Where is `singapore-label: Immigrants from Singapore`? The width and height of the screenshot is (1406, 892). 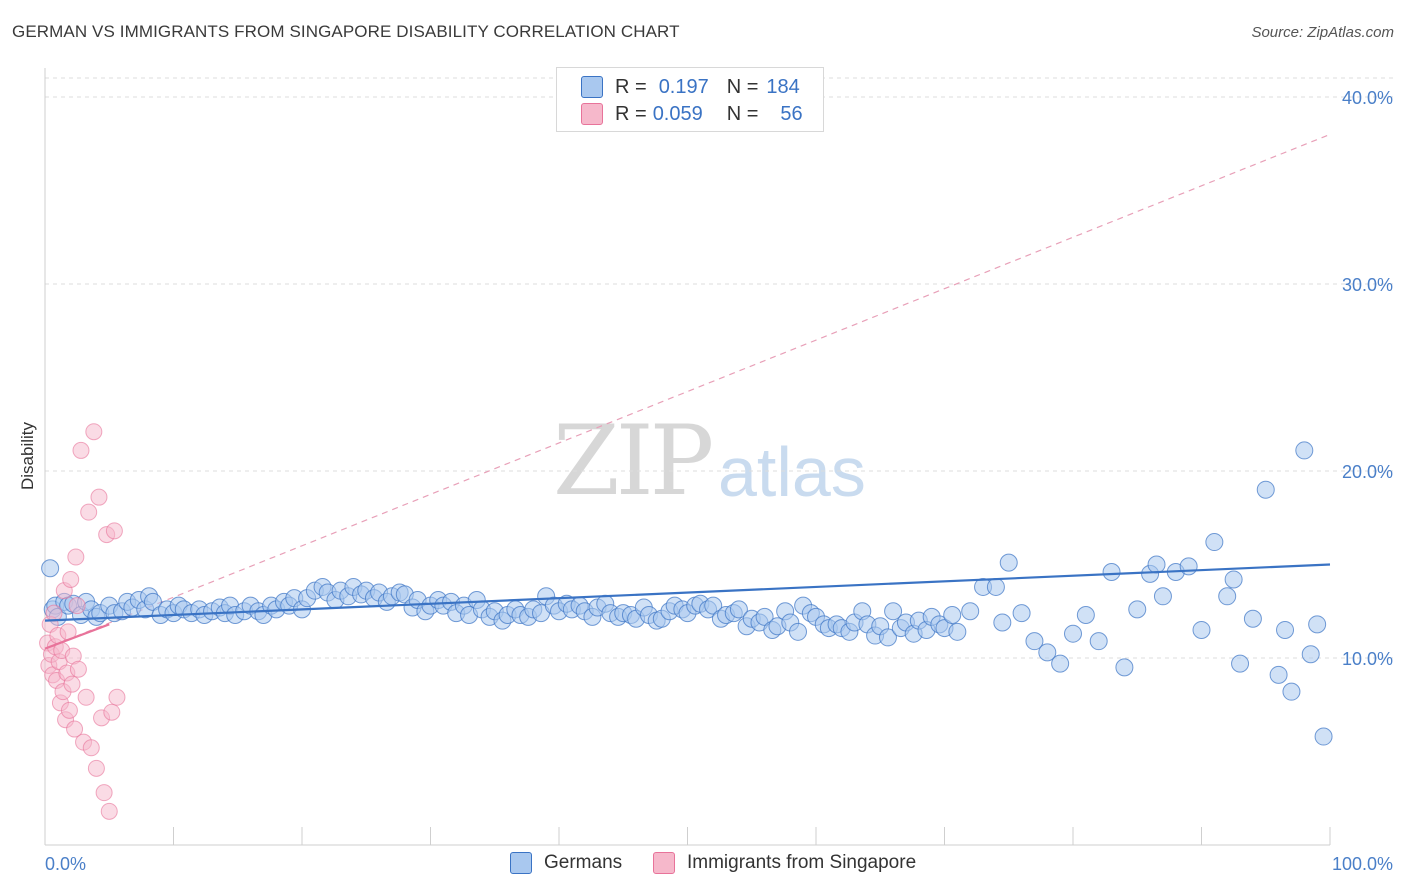 singapore-label: Immigrants from Singapore is located at coordinates (802, 862).